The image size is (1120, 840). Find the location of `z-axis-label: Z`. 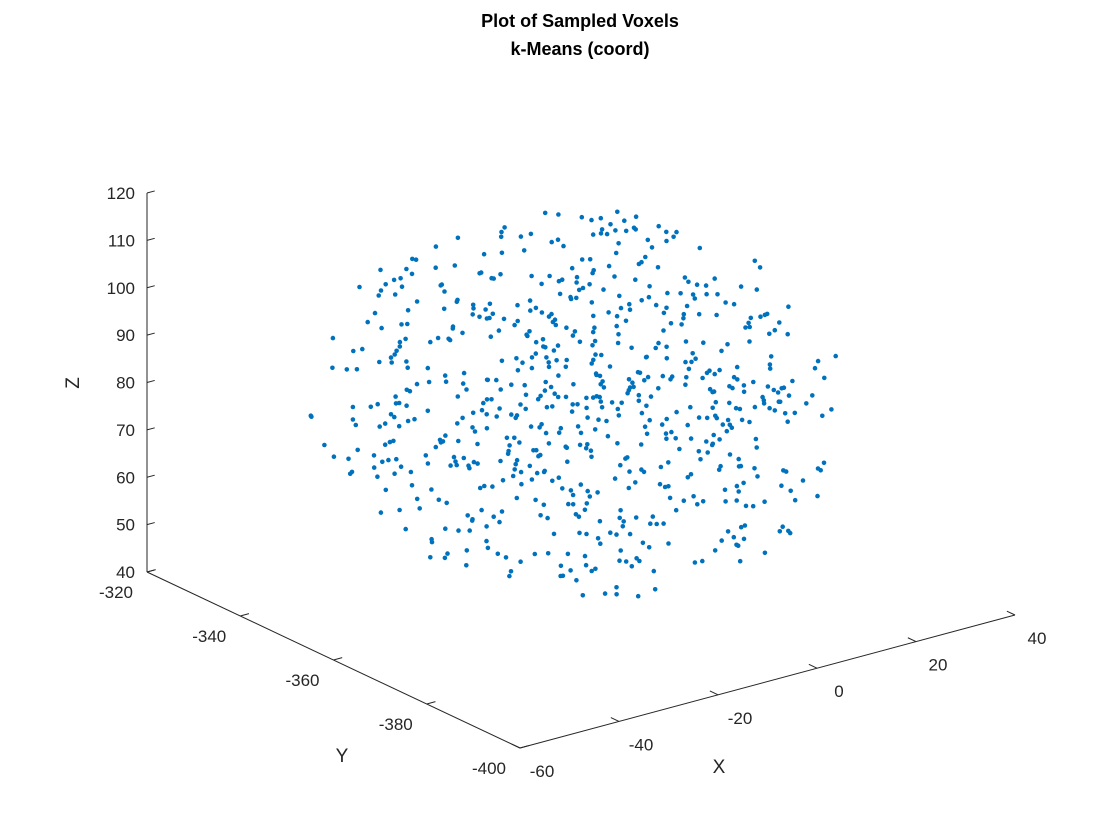

z-axis-label: Z is located at coordinates (73, 383).